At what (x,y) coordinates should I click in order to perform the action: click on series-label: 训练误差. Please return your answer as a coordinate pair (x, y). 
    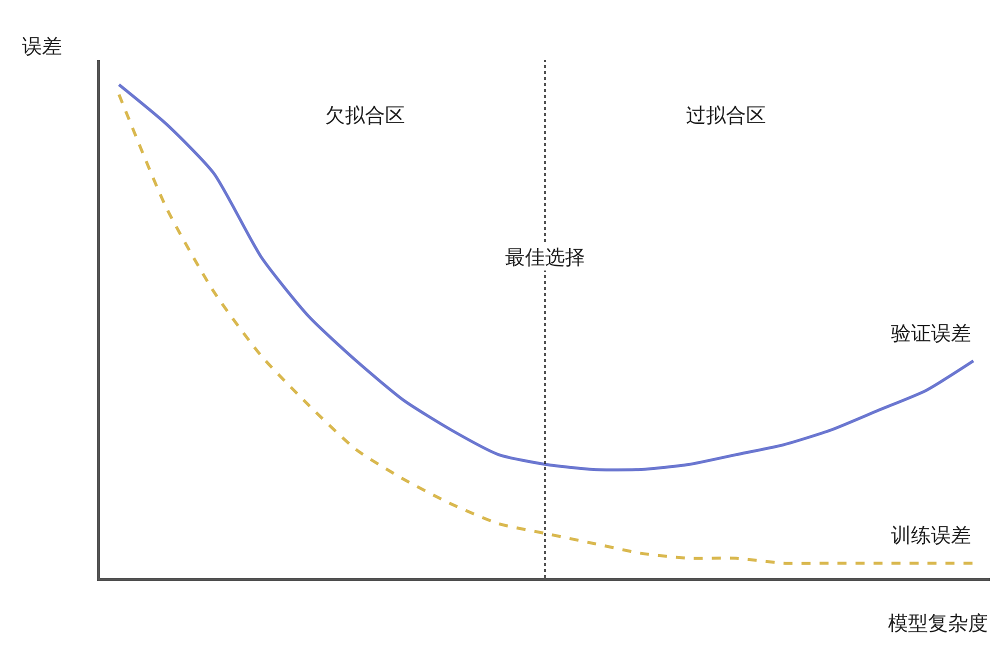
    Looking at the image, I should click on (931, 535).